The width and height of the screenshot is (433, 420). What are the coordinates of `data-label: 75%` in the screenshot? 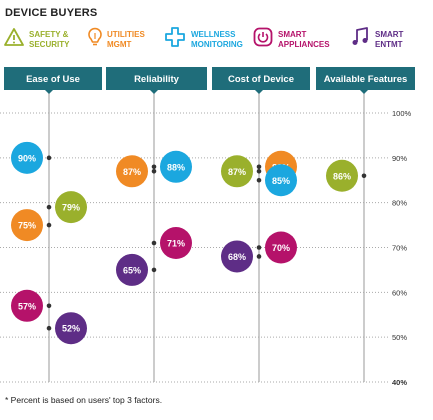 It's located at (27, 226).